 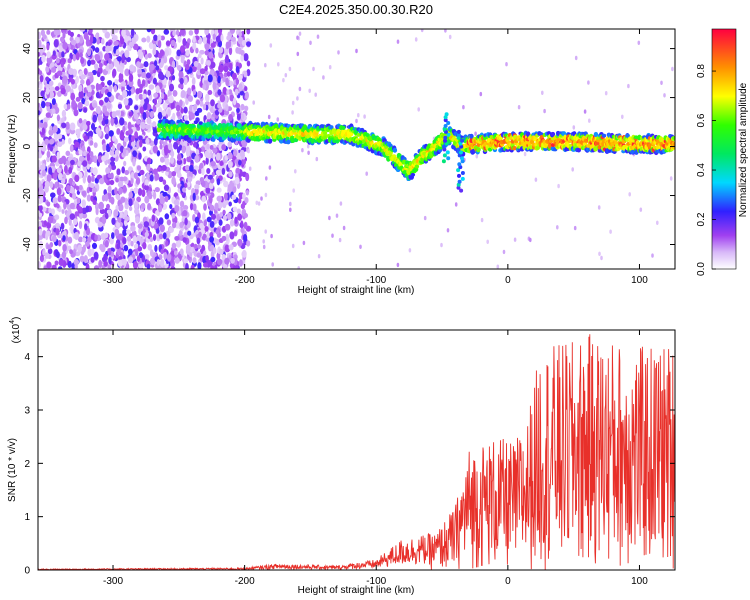 What do you see at coordinates (343, 128) in the screenshot?
I see `spectrogram-signal-cell` at bounding box center [343, 128].